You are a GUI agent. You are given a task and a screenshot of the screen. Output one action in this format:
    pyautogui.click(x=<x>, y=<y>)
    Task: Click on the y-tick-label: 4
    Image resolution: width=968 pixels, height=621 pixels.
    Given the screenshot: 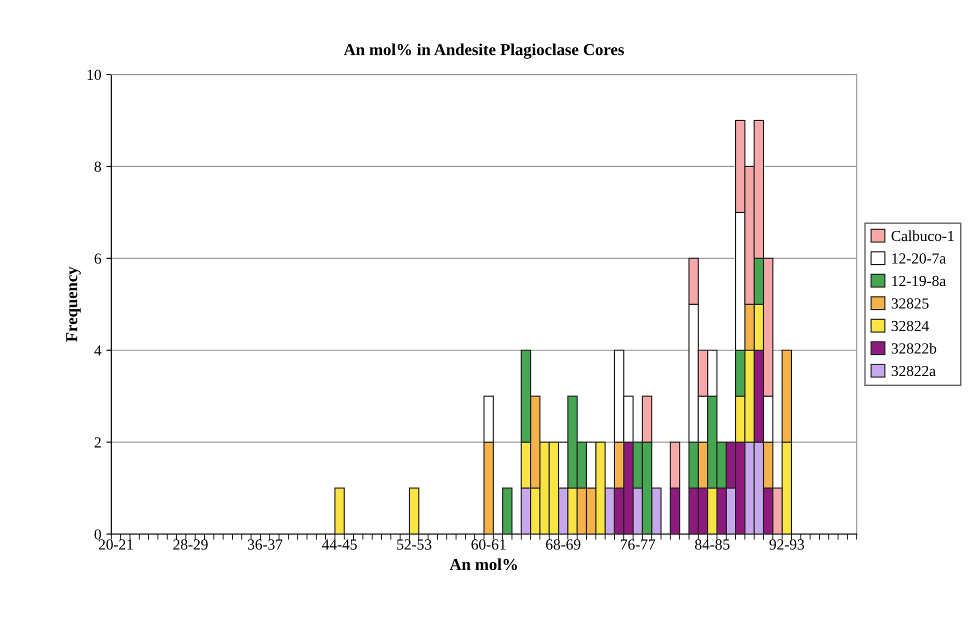 What is the action you would take?
    pyautogui.click(x=98, y=350)
    